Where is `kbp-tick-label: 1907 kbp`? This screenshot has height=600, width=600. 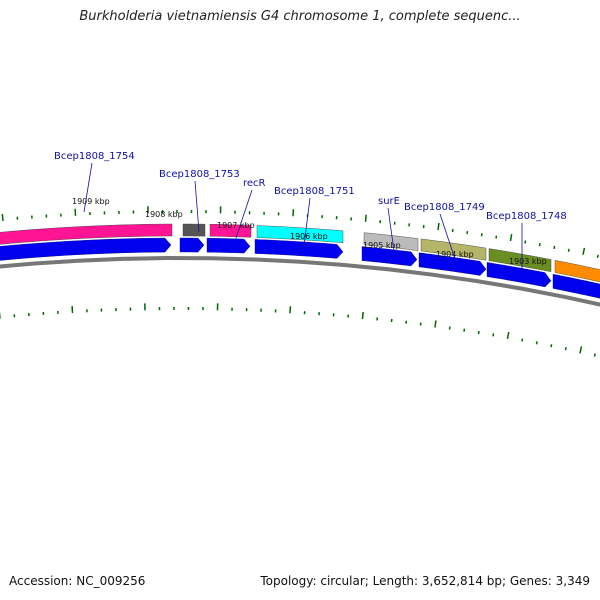
kbp-tick-label: 1907 kbp is located at coordinates (236, 225).